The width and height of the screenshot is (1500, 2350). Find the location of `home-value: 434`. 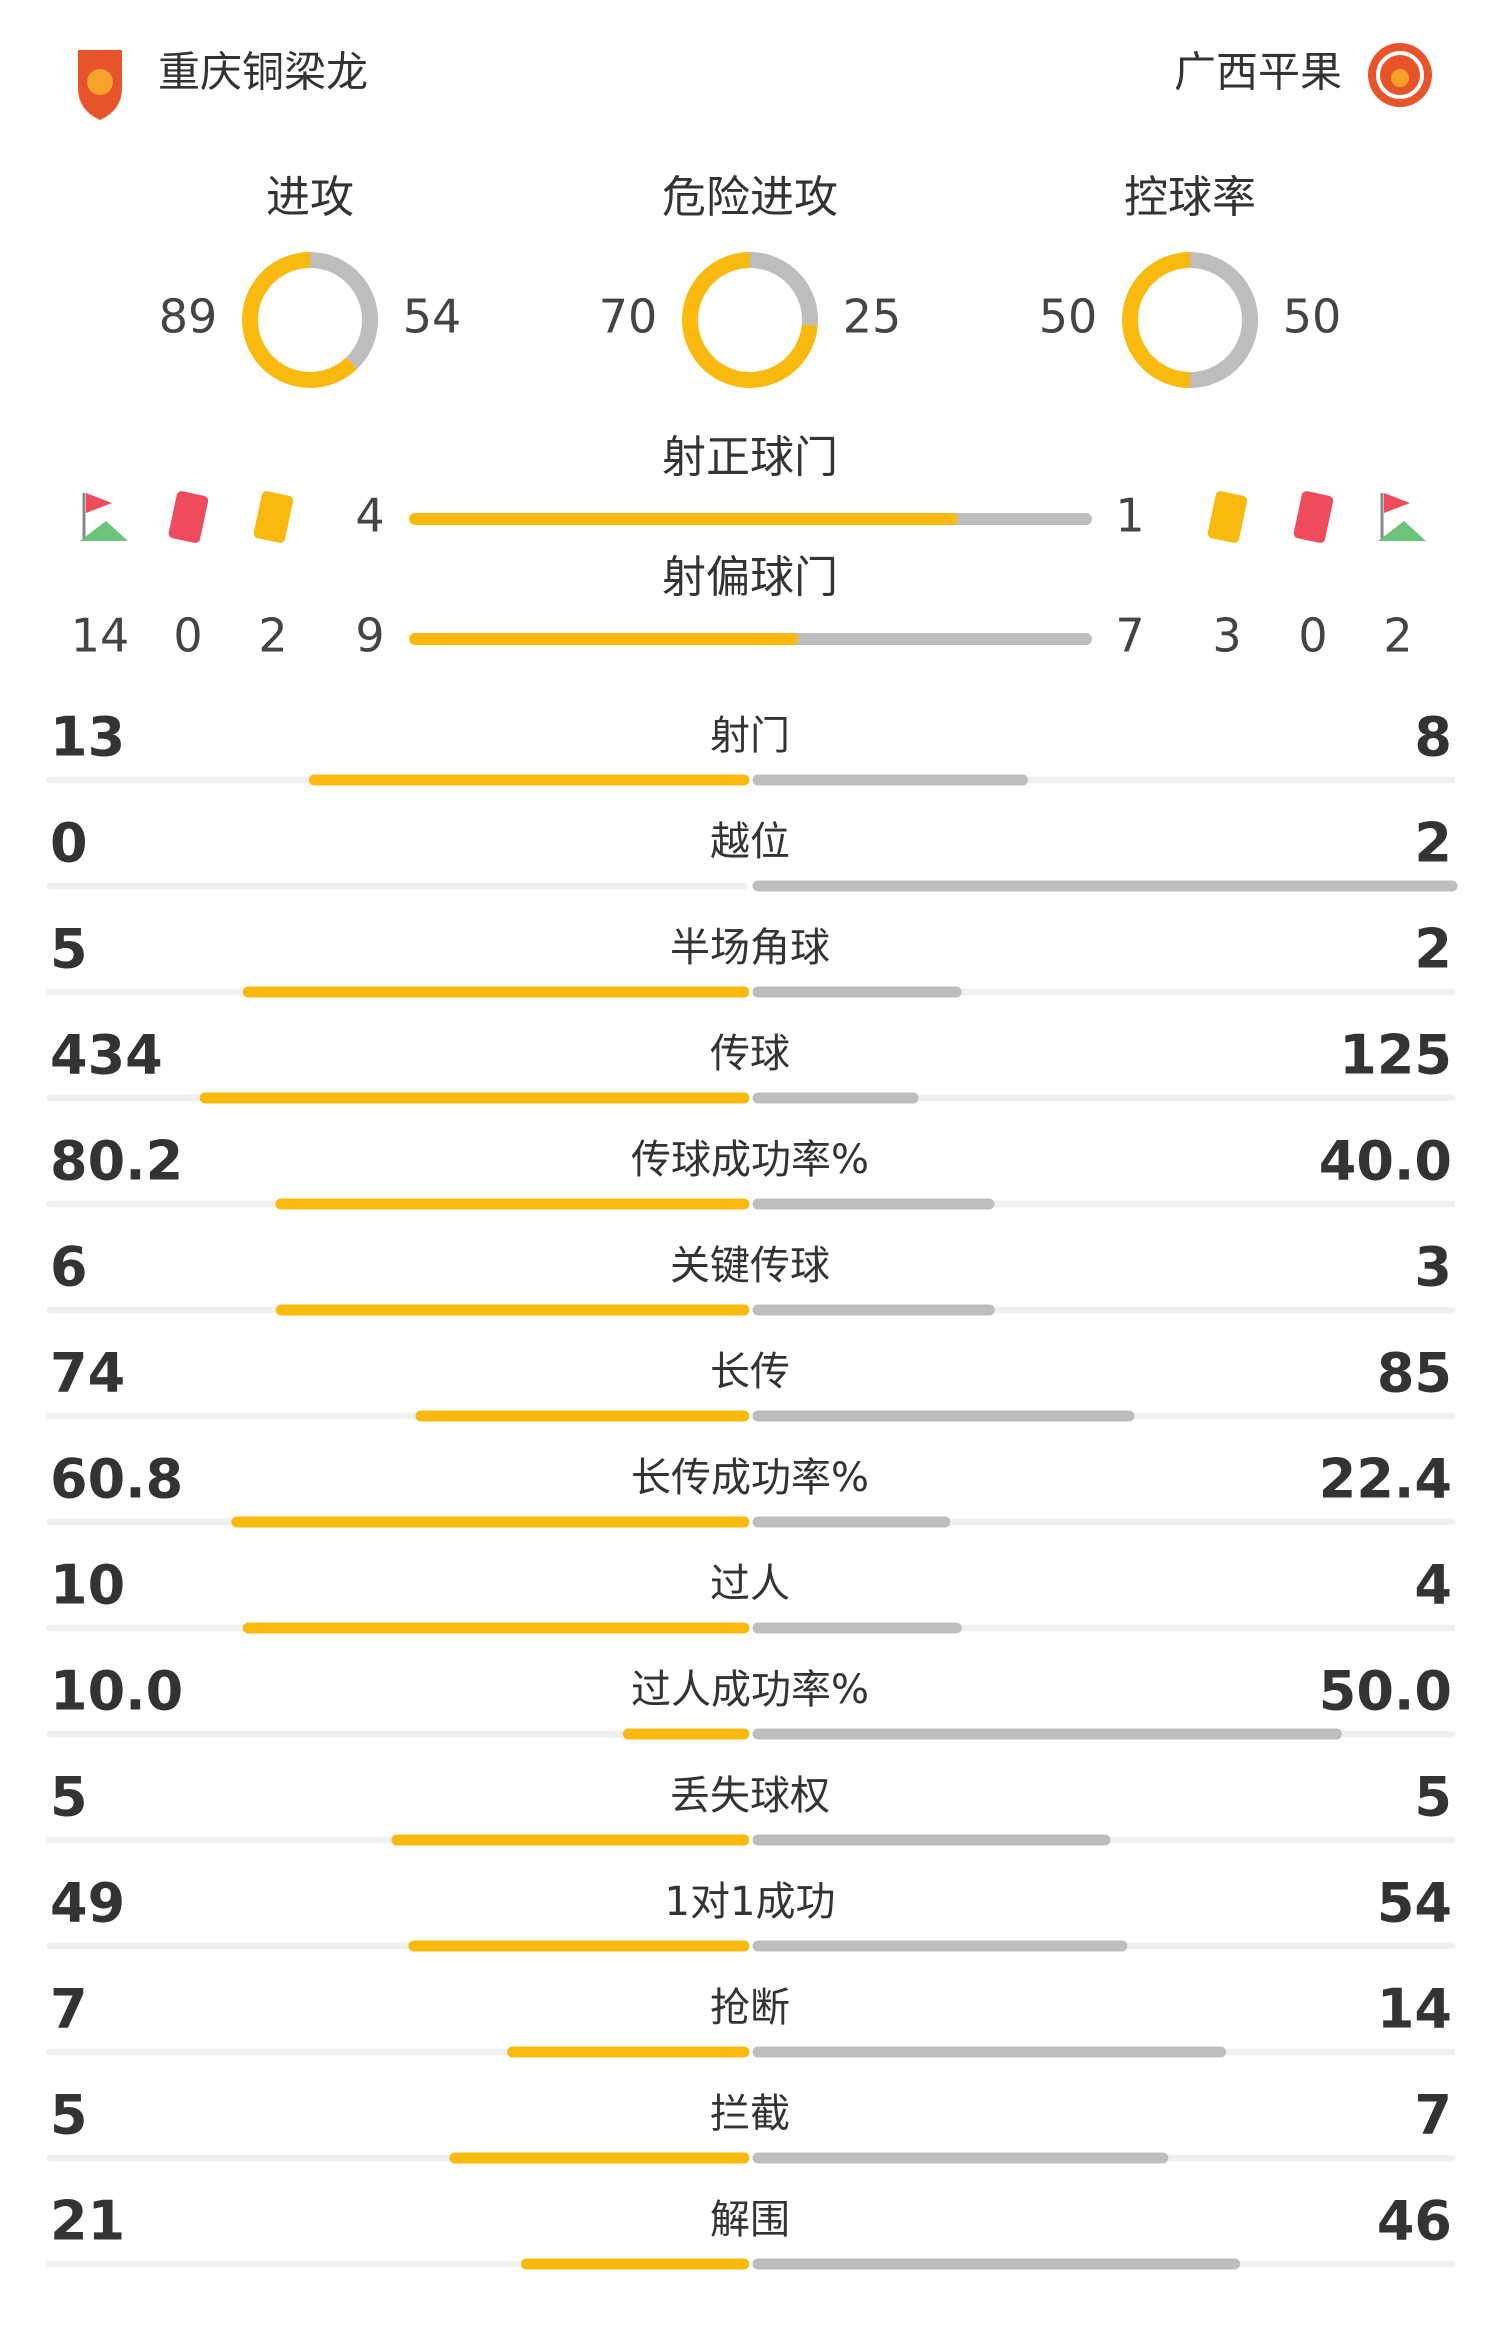

home-value: 434 is located at coordinates (106, 1055).